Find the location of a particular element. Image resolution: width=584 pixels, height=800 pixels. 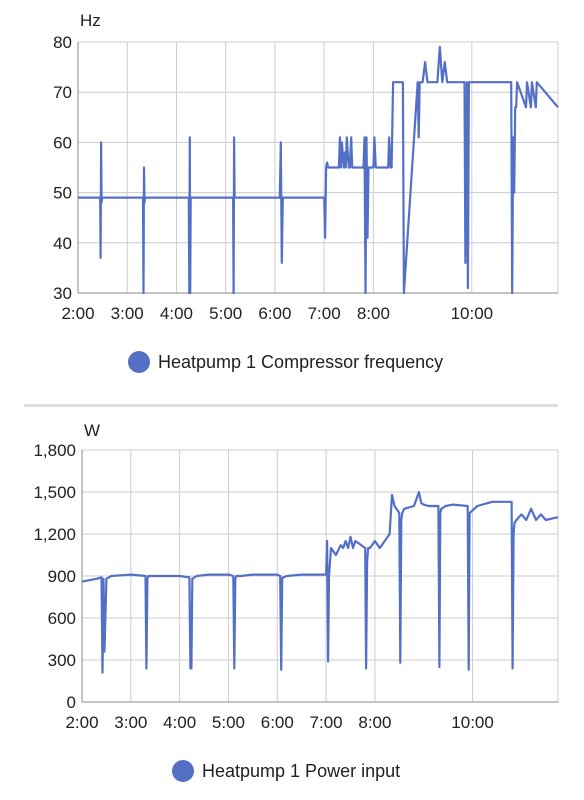

legend-swatch-power is located at coordinates (183, 771).